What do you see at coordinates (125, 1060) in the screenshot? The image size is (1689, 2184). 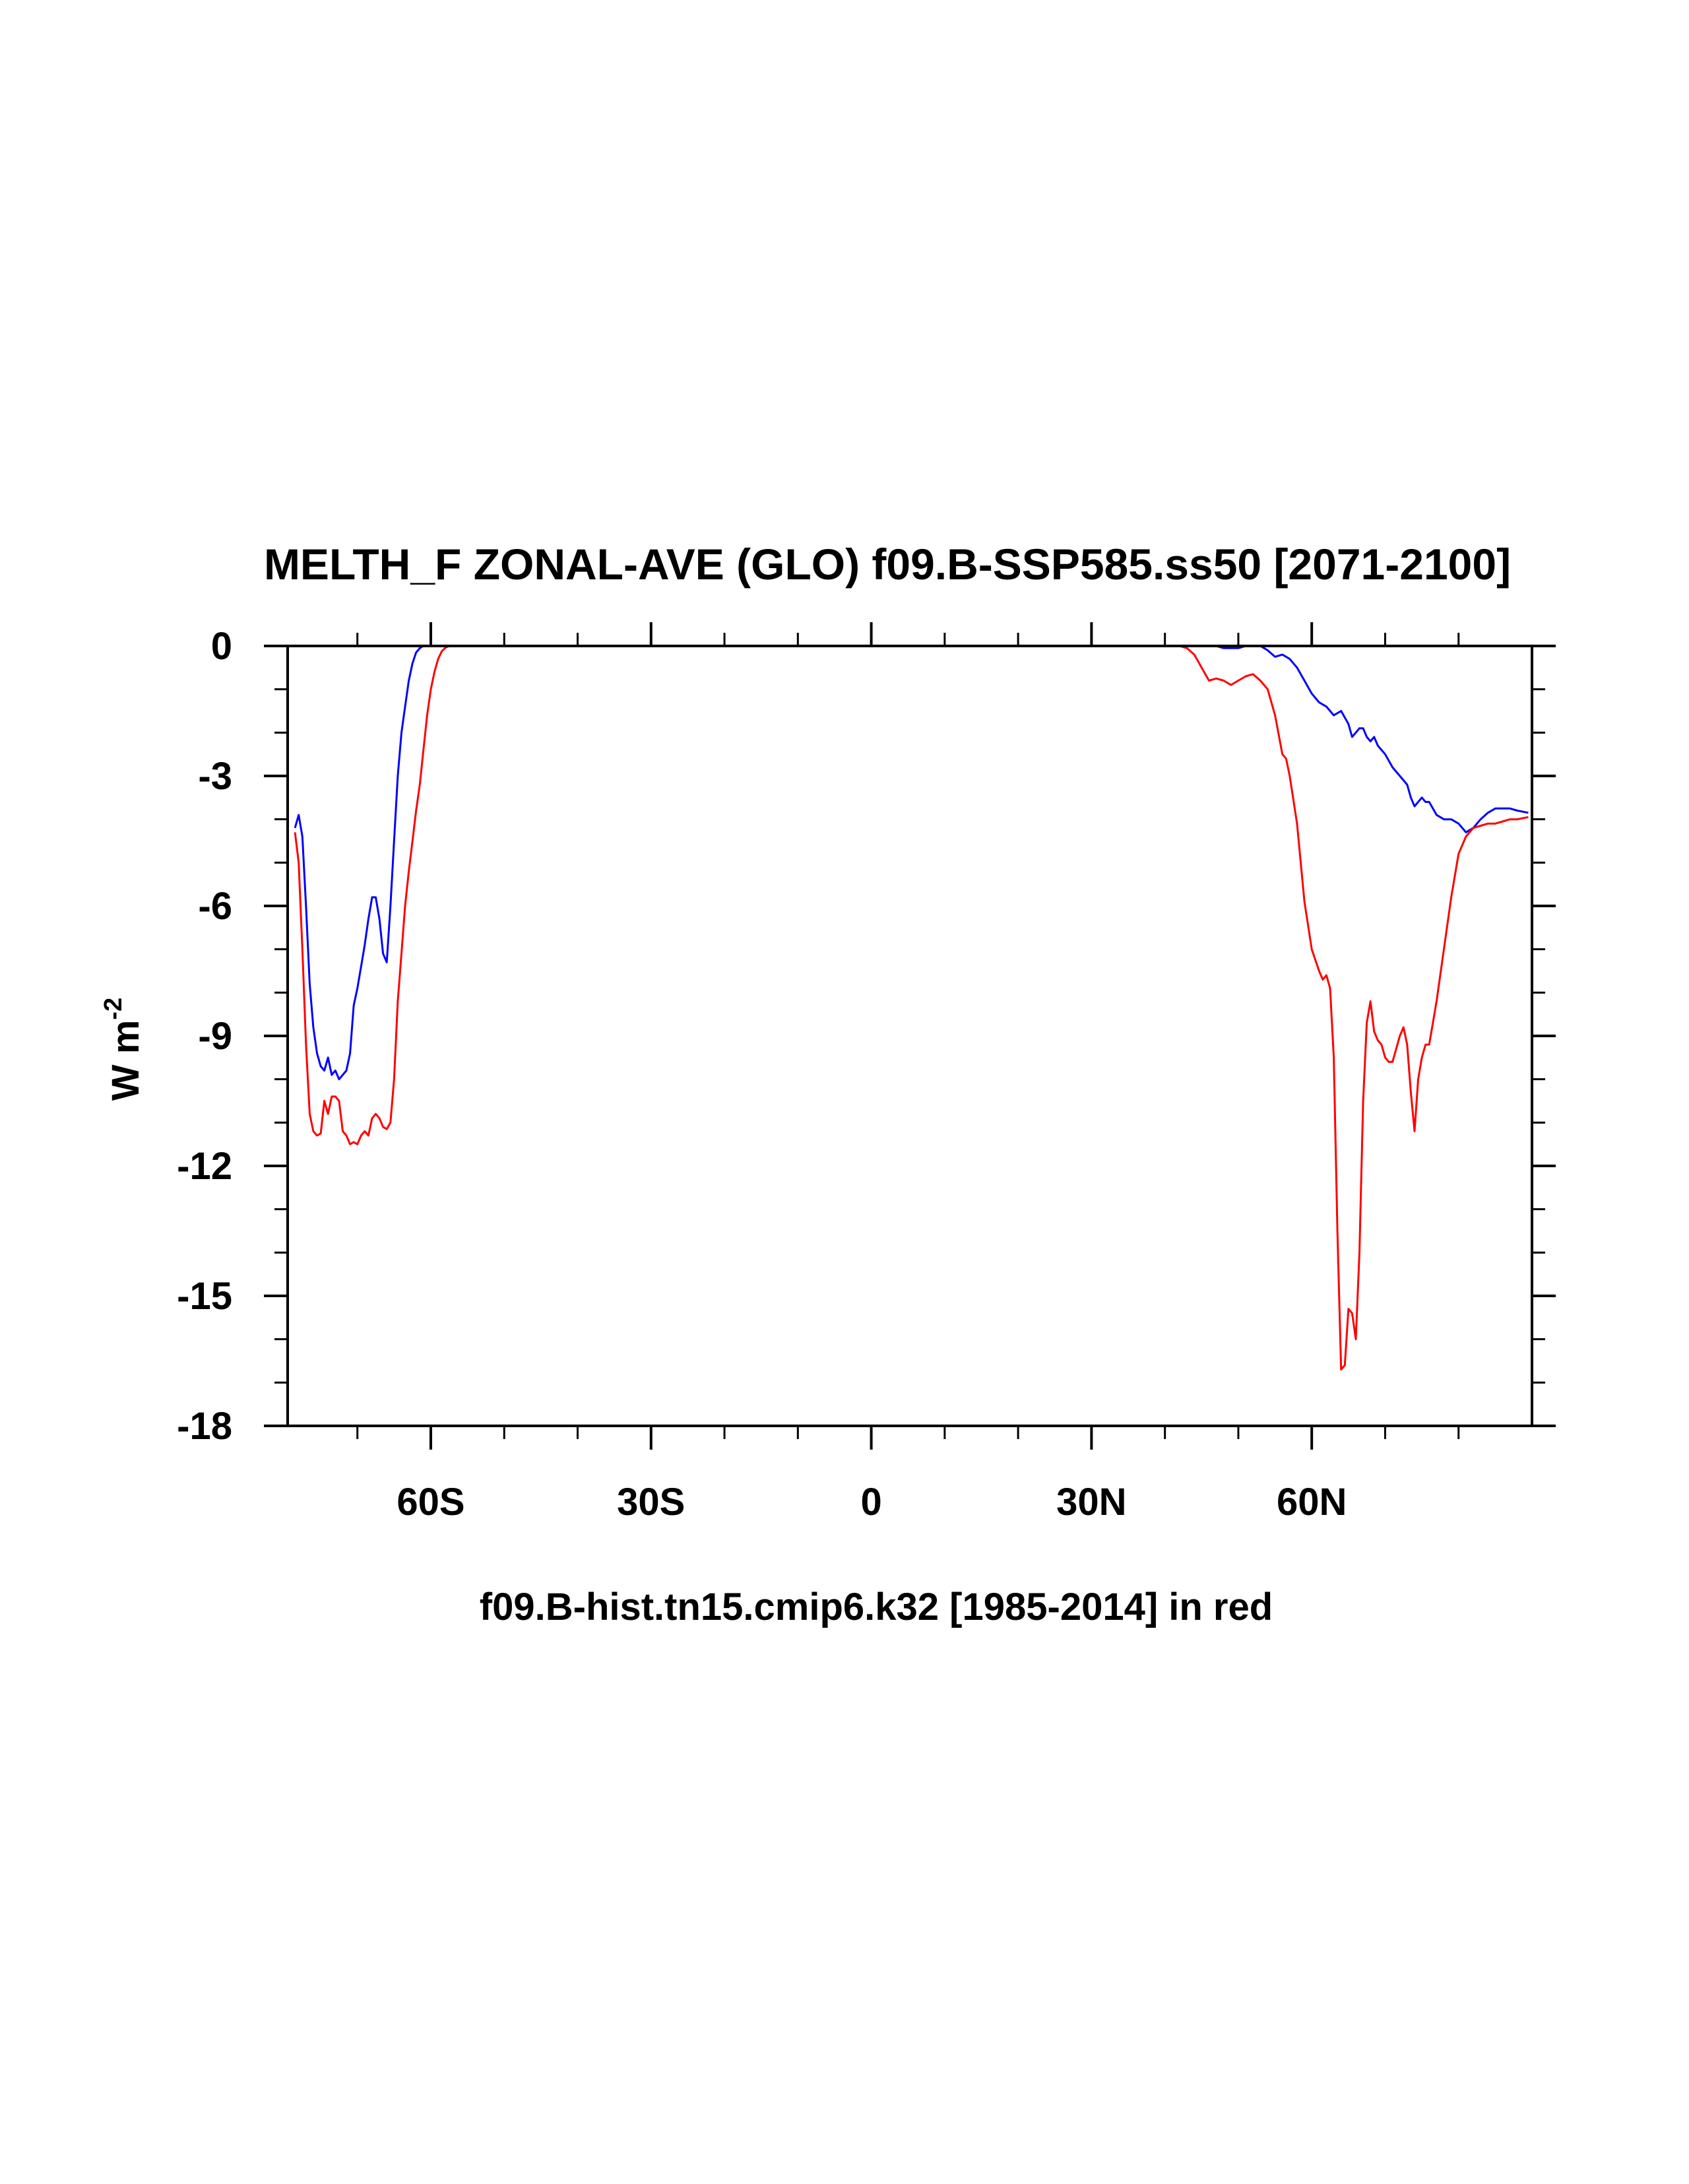 I see `y-axis-label-main: W m` at bounding box center [125, 1060].